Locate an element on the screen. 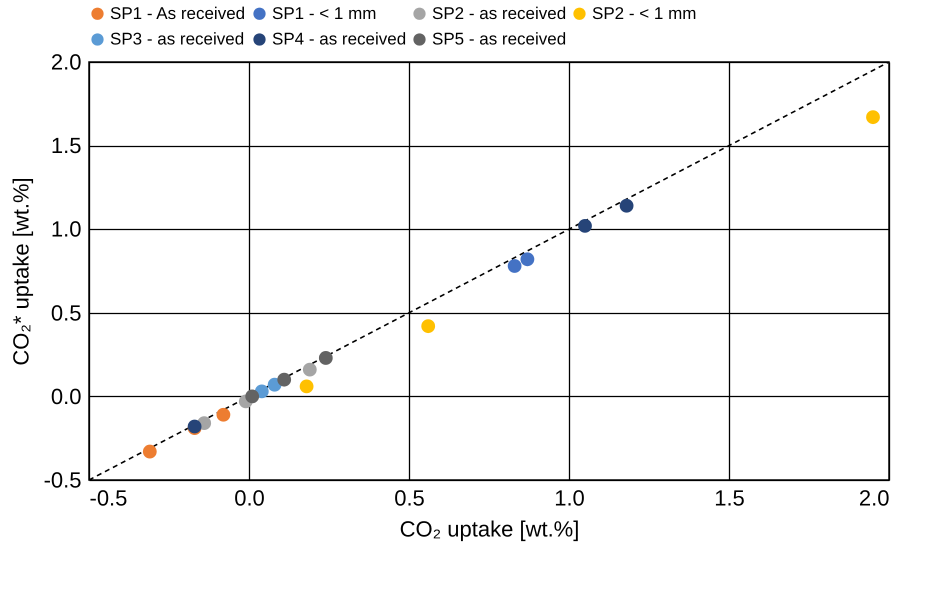 This screenshot has height=612, width=951. x-tick-label: 2.0 is located at coordinates (874, 498).